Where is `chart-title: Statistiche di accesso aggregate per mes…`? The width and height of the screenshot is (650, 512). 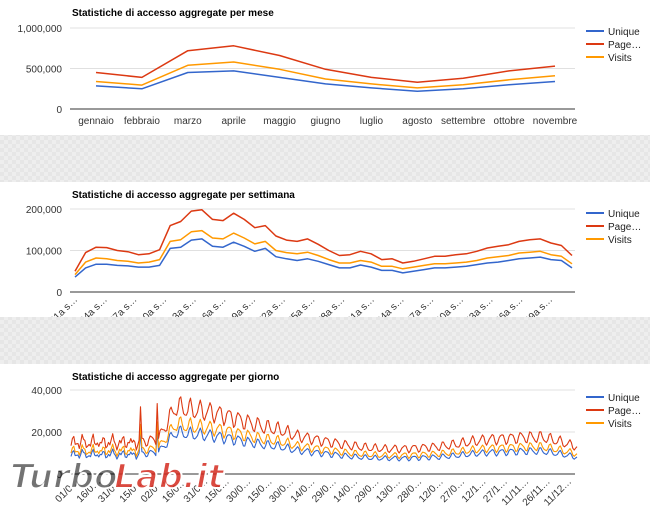 chart-title: Statistiche di accesso aggregate per mes… is located at coordinates (173, 13).